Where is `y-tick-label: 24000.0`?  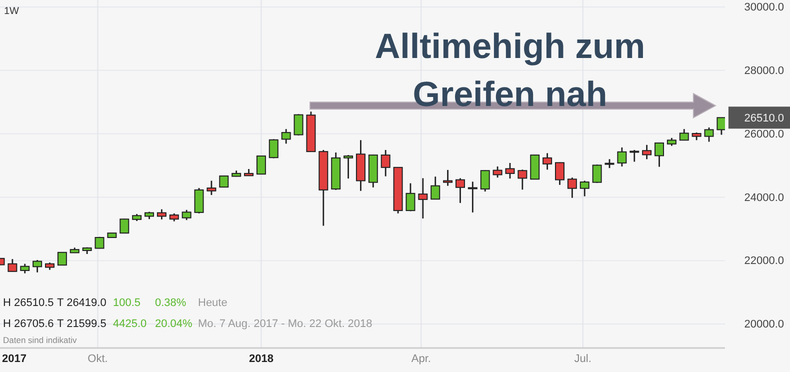 y-tick-label: 24000.0 is located at coordinates (764, 198).